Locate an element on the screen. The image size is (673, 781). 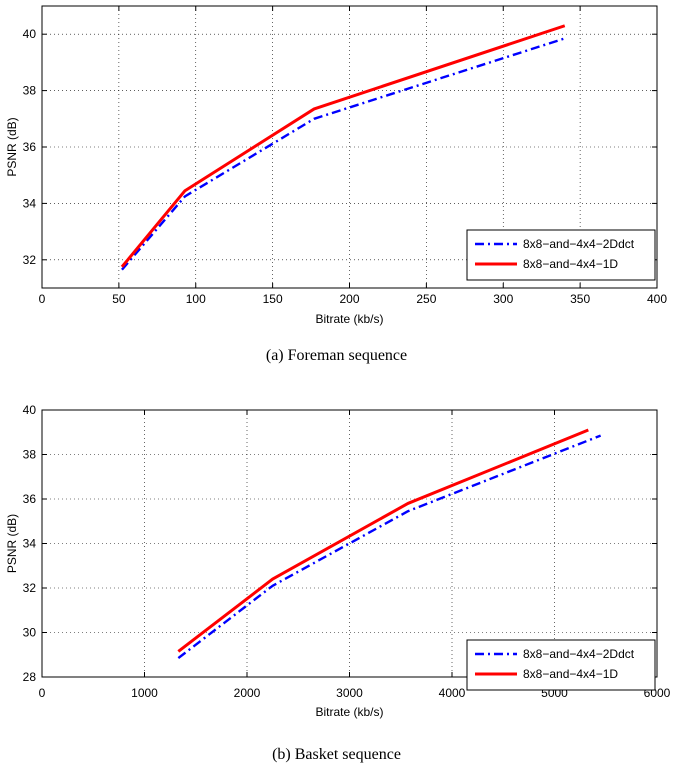
x-tick-label: 100 is located at coordinates (196, 299).